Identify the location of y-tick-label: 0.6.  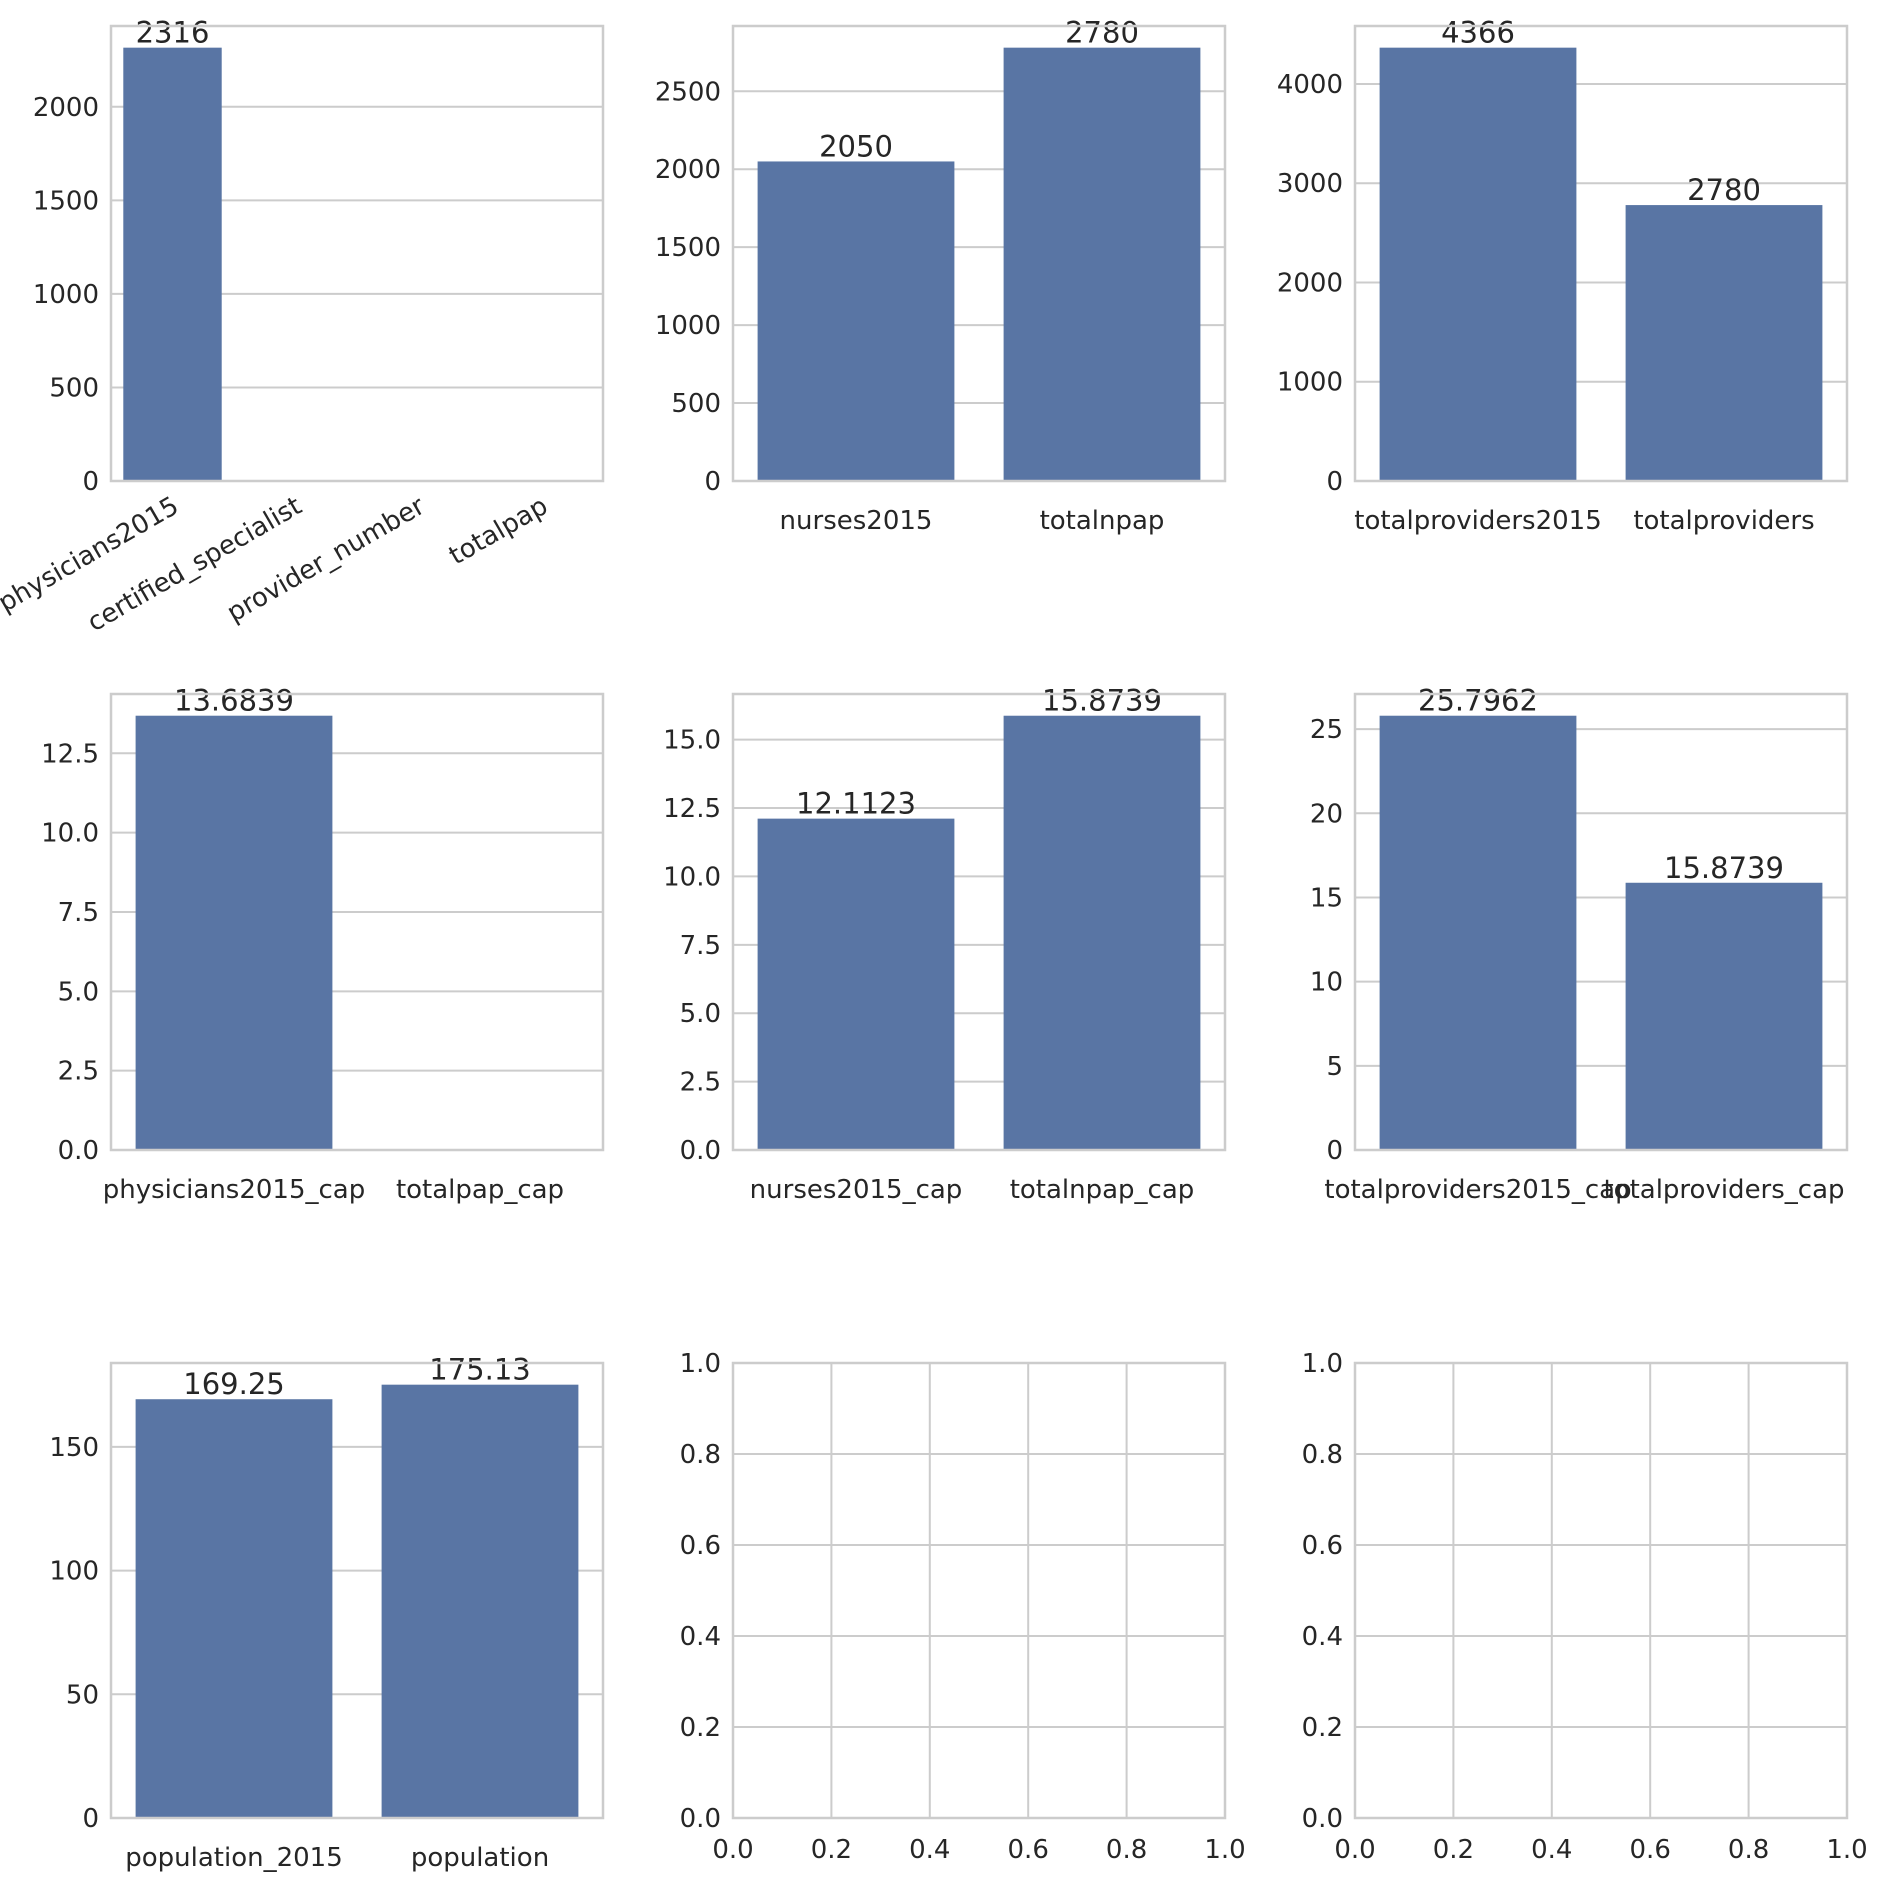
(1322, 1546).